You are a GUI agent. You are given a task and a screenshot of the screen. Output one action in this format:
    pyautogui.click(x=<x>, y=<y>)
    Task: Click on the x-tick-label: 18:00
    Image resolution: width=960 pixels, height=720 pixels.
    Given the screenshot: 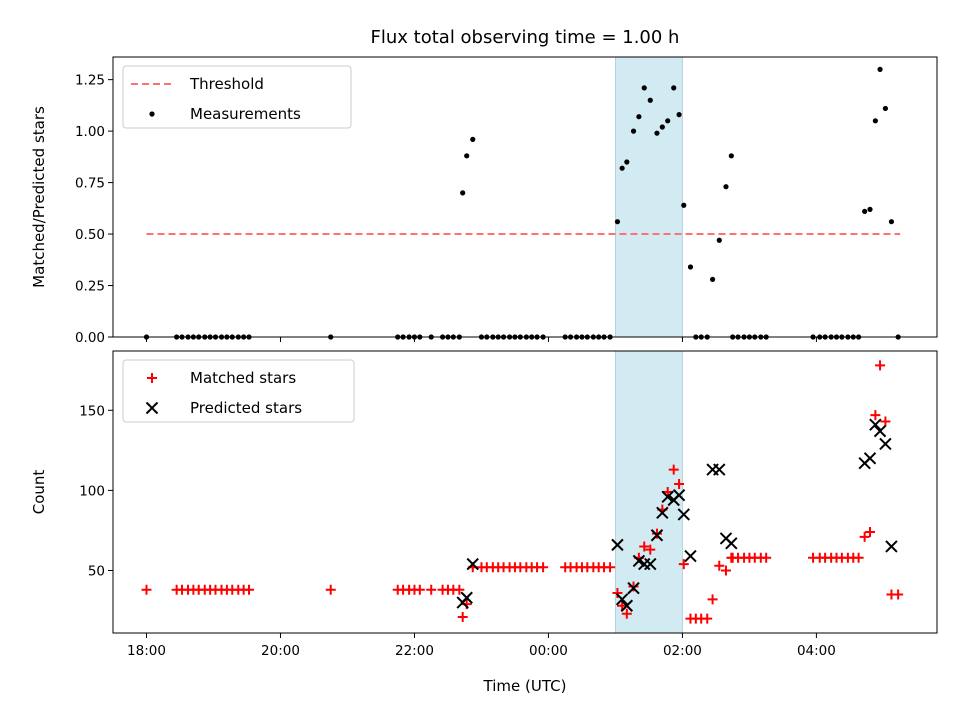 What is the action you would take?
    pyautogui.click(x=146, y=651)
    